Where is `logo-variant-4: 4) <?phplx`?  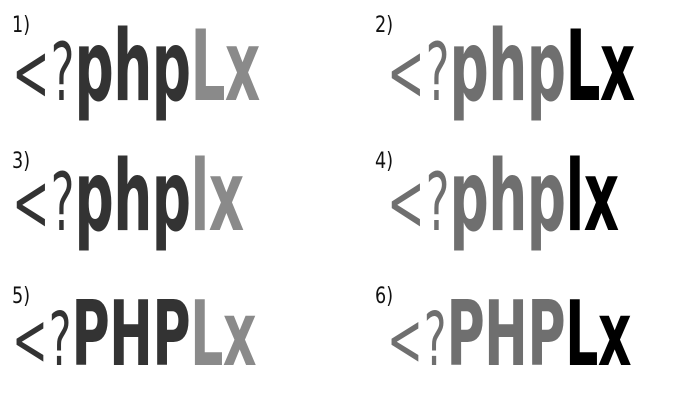 logo-variant-4: 4) <?phplx is located at coordinates (531, 210).